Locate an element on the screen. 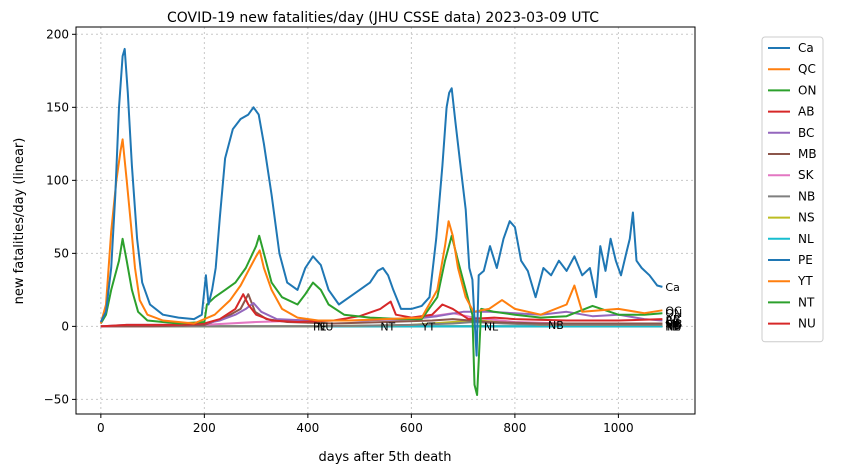  series-end-label-ab: AB is located at coordinates (672, 319).